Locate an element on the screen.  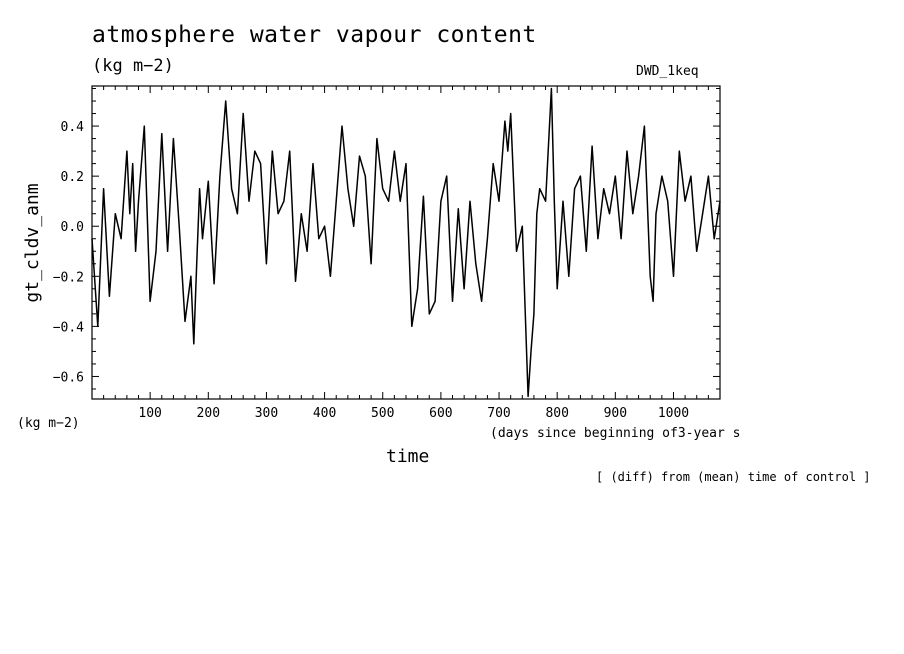
x-tick-label: 700 is located at coordinates (498, 413).